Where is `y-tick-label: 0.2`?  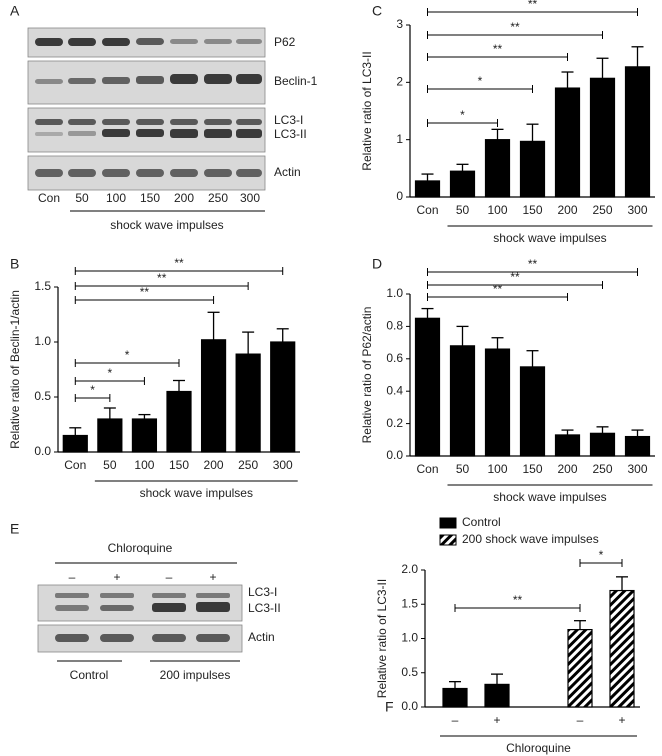 y-tick-label: 0.2 is located at coordinates (394, 423).